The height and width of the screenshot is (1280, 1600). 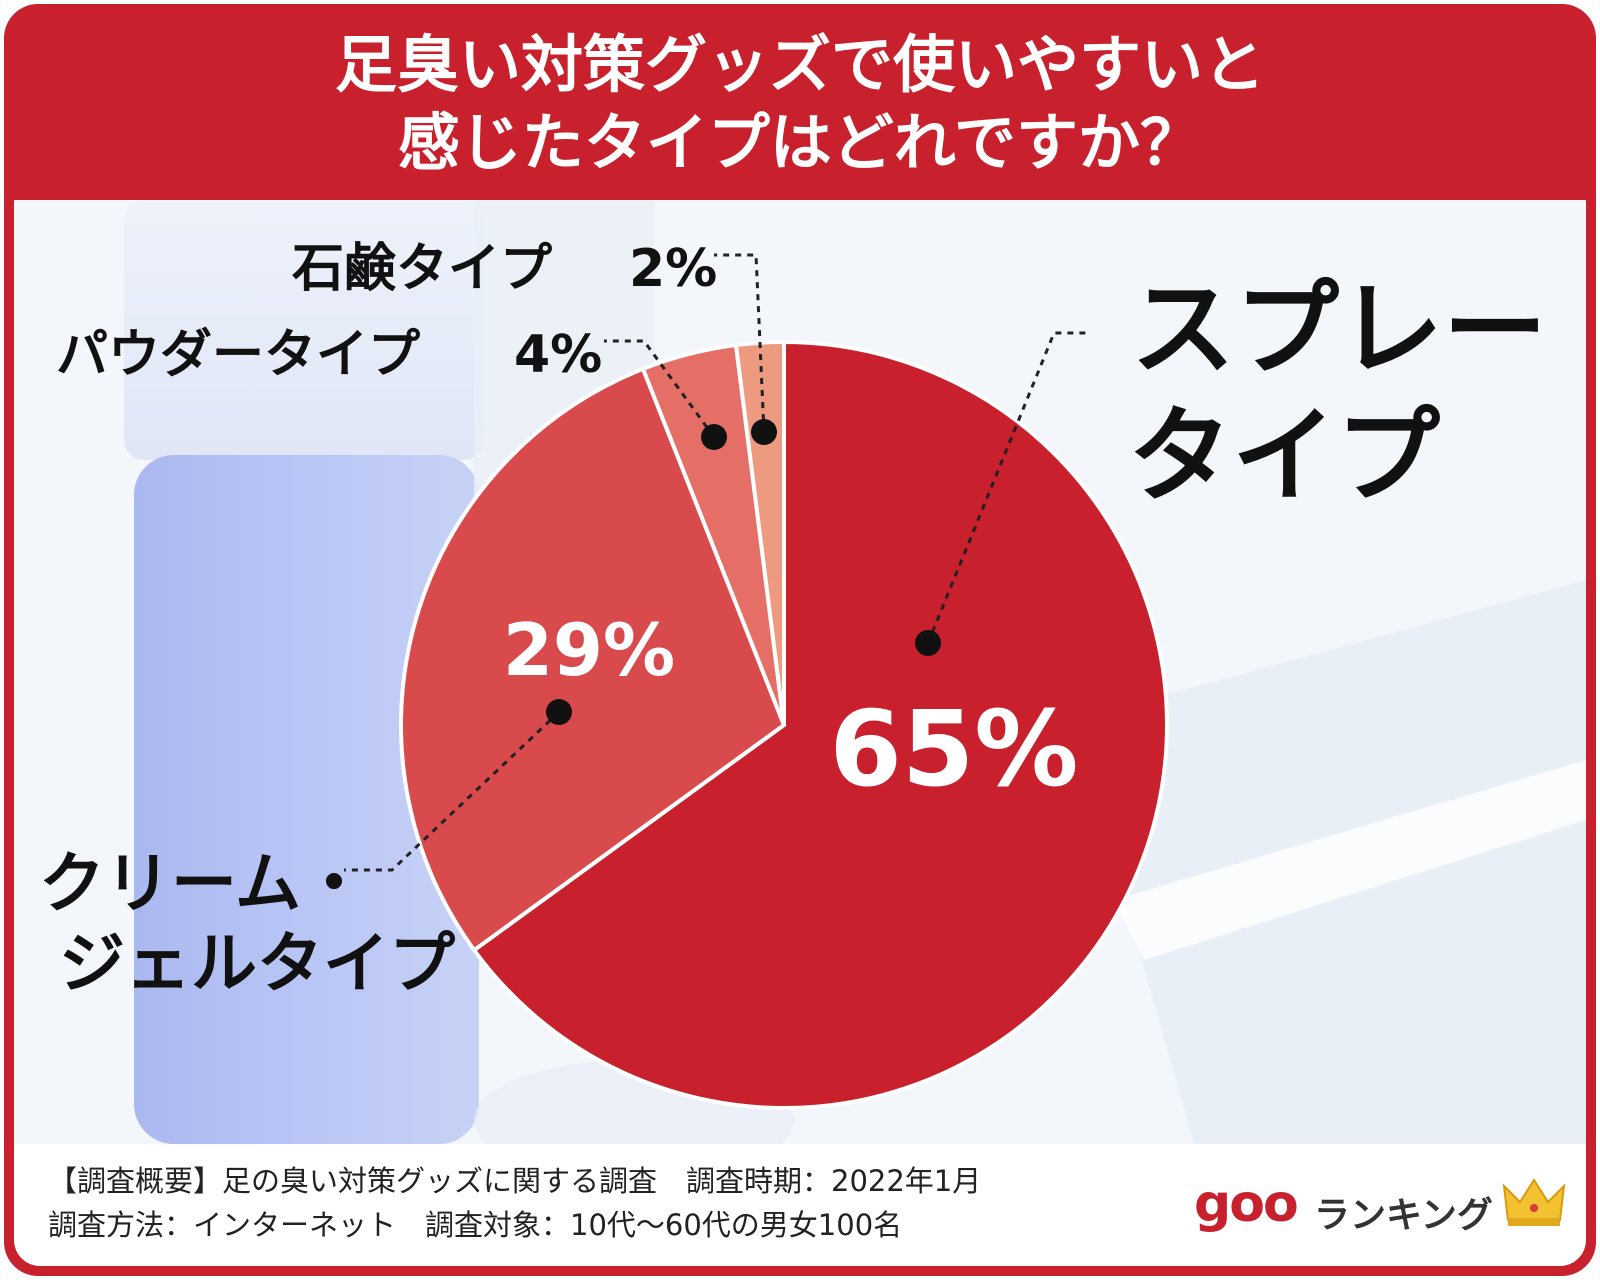 I want to click on pie-slice-cream, so click(x=593, y=659).